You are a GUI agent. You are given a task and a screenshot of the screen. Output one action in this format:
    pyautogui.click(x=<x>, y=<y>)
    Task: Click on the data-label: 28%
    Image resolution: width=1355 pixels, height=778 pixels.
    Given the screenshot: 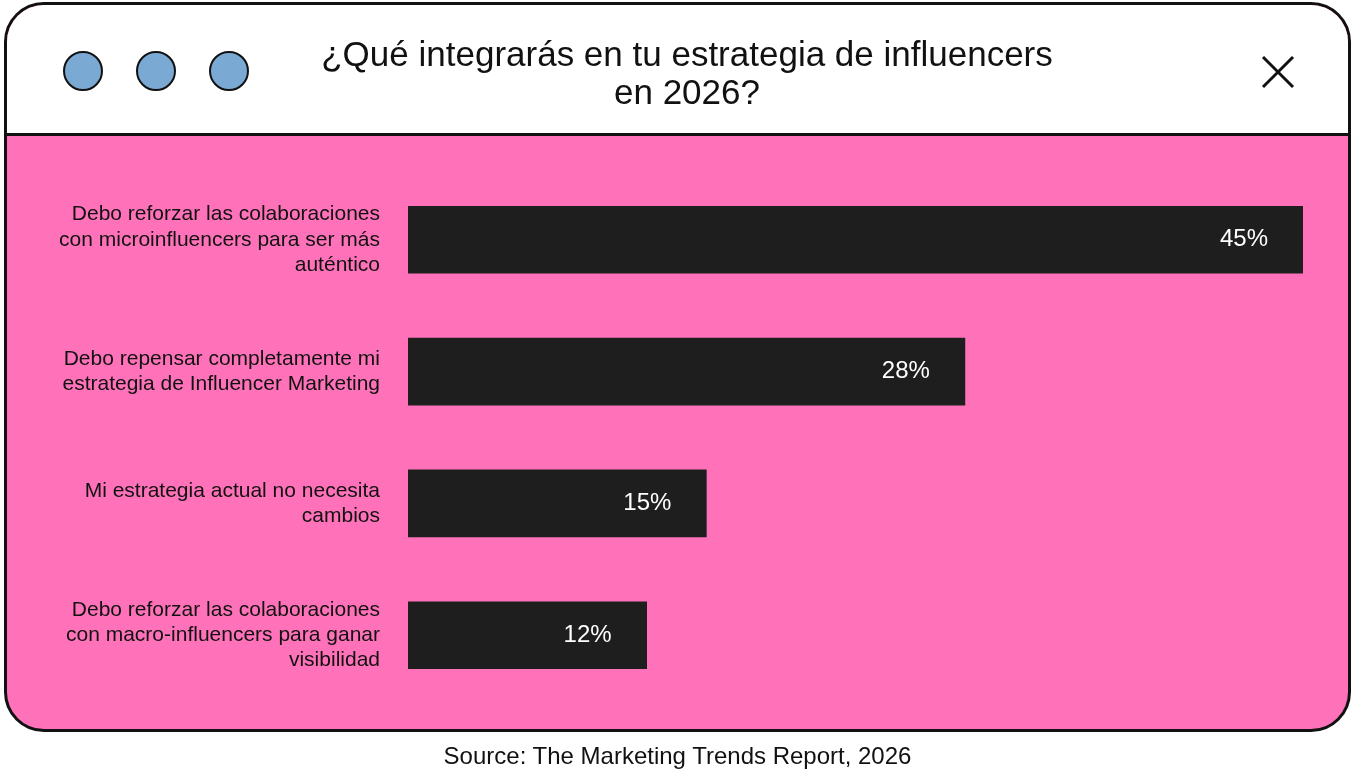 What is the action you would take?
    pyautogui.click(x=905, y=370)
    